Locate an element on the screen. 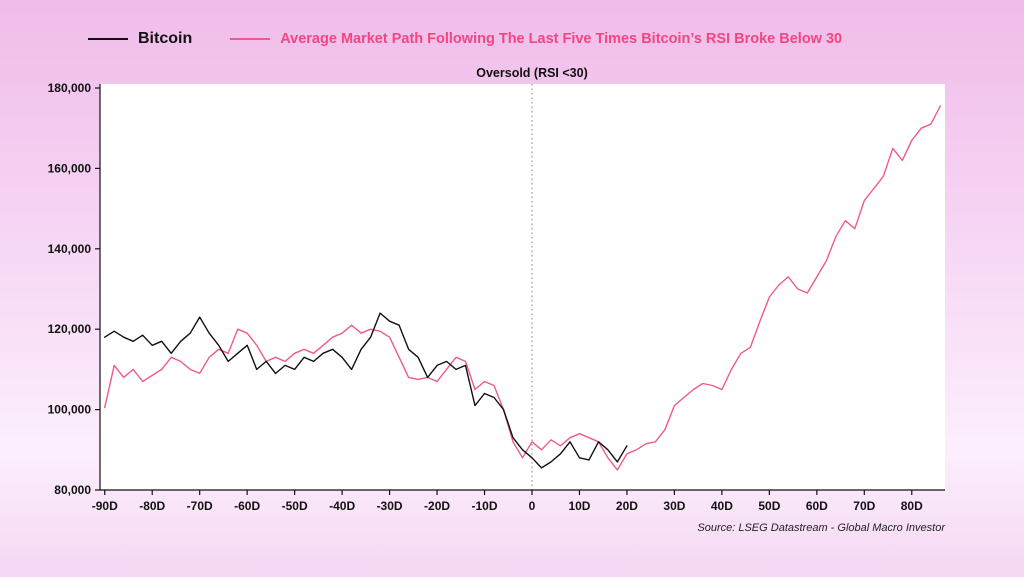 This screenshot has width=1024, height=577. svg-text: 20D is located at coordinates (627, 506).